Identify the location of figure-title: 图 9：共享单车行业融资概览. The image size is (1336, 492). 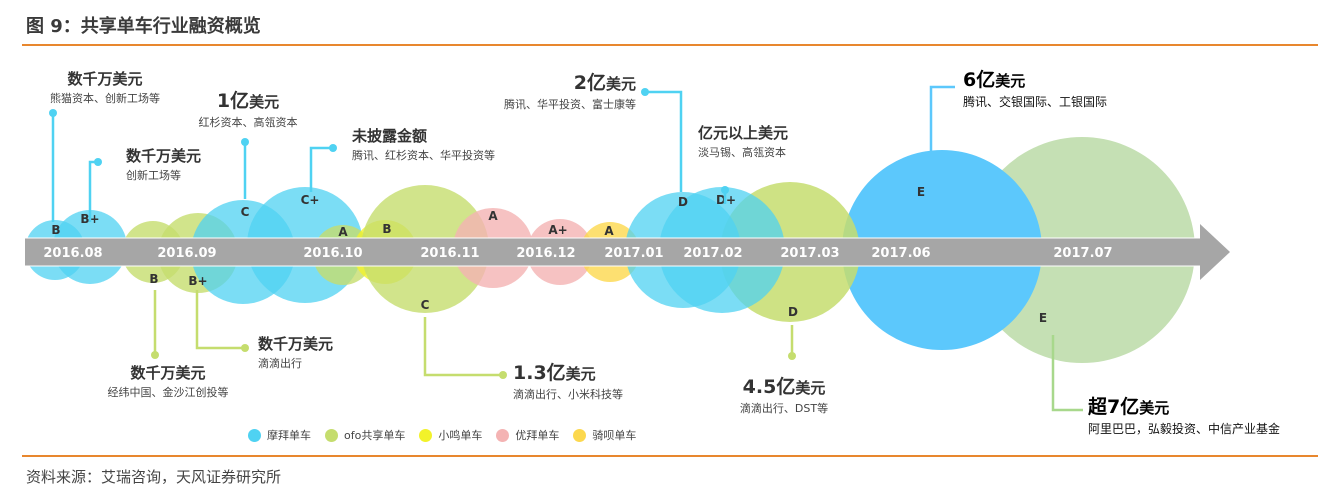
(143, 26).